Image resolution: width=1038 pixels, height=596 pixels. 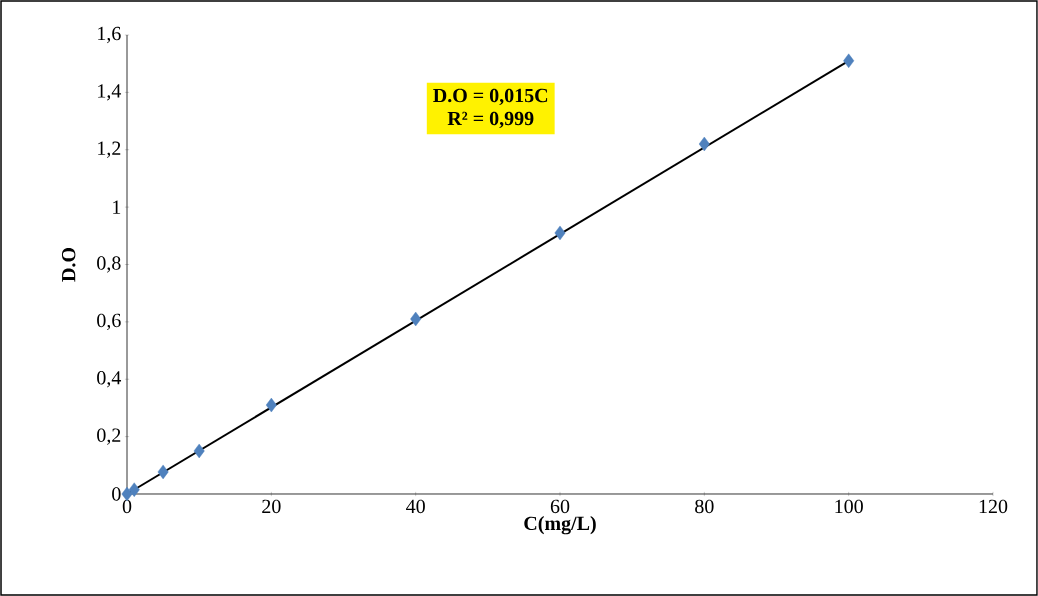 What do you see at coordinates (117, 207) in the screenshot?
I see `y-tick-label: 1` at bounding box center [117, 207].